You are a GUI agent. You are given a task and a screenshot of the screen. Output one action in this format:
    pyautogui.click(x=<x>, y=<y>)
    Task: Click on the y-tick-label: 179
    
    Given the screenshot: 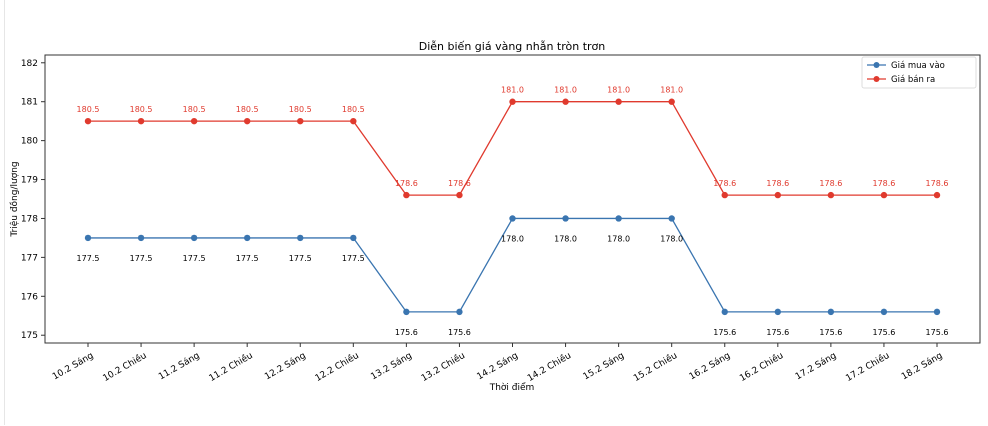 What is the action you would take?
    pyautogui.click(x=29, y=181)
    